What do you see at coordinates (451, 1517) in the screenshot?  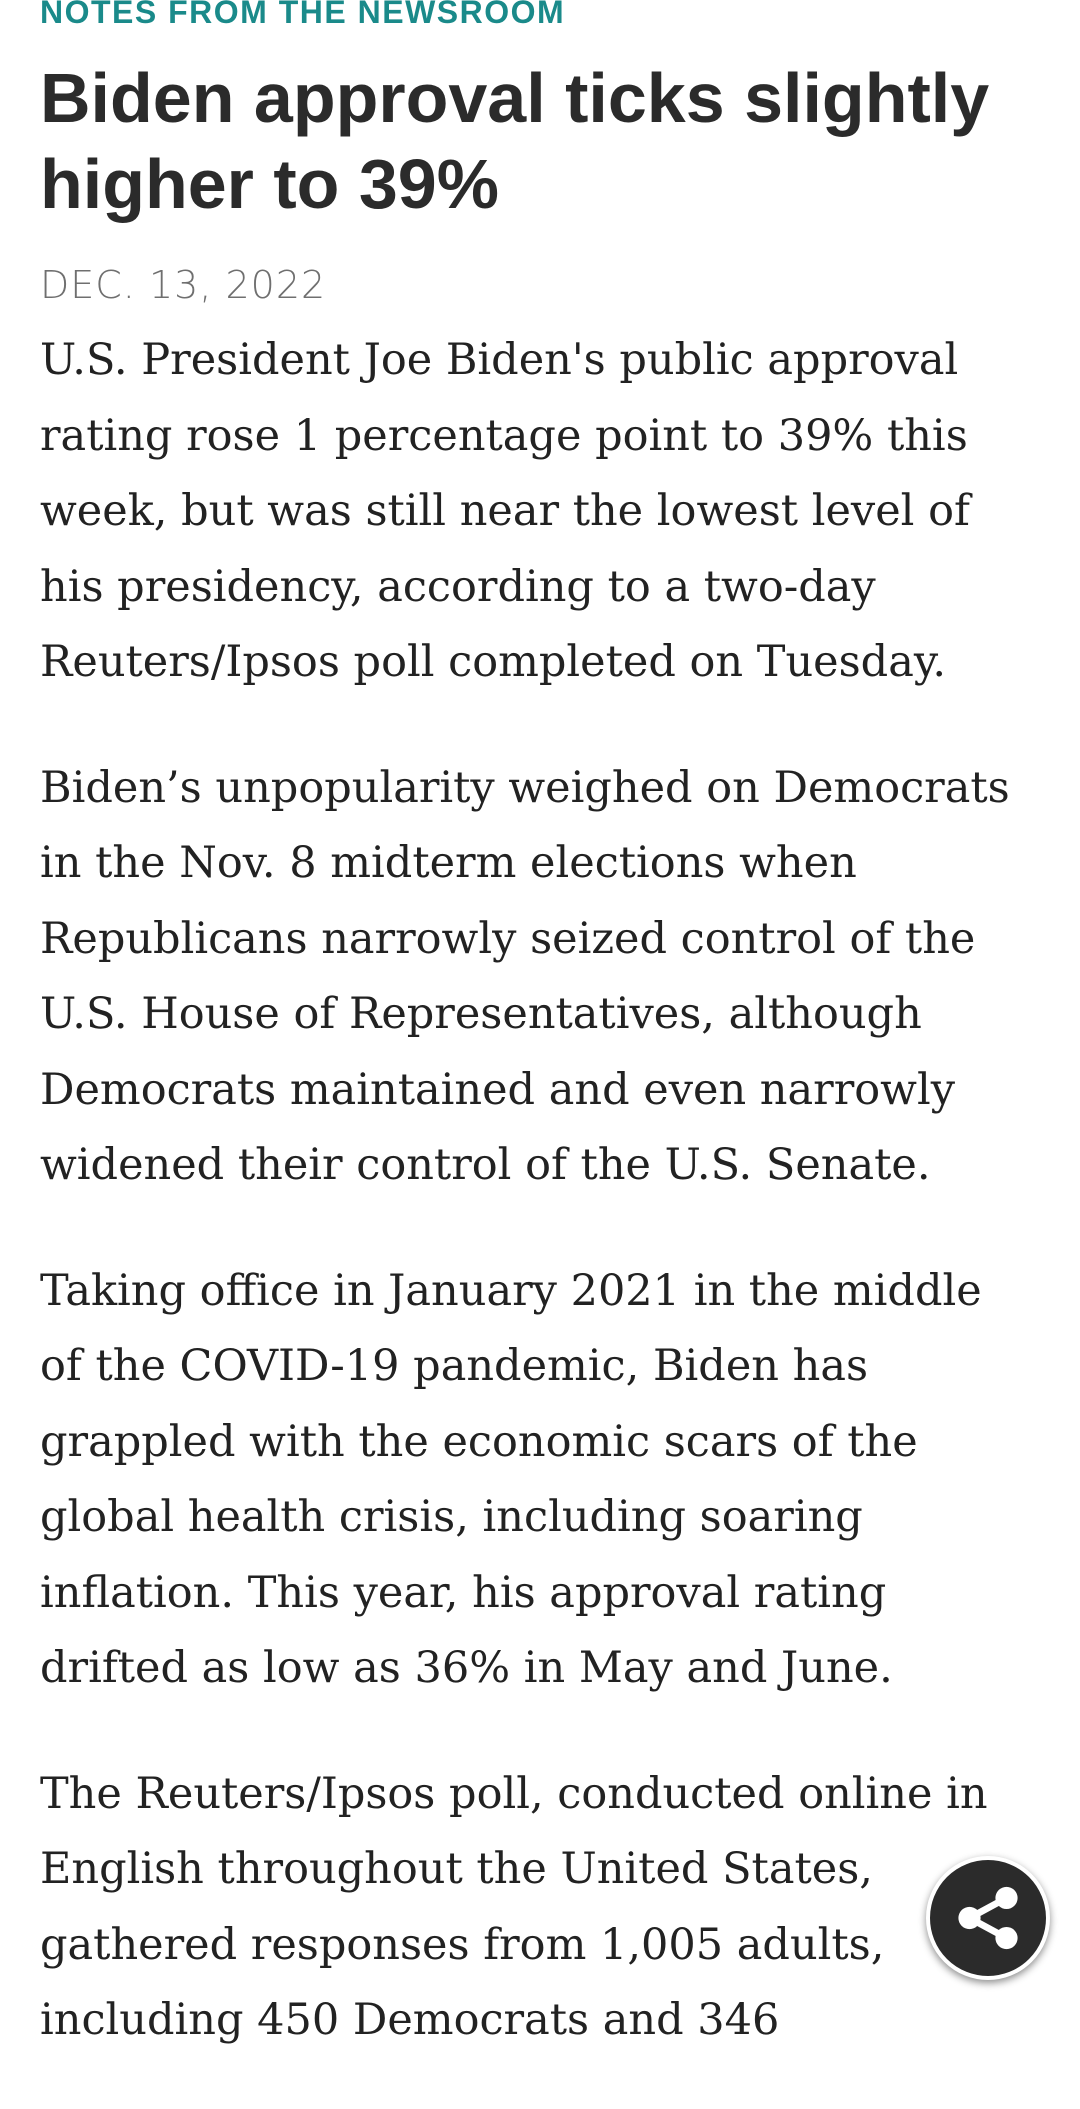 I see `paragraph-line: global health crisis, including soaring` at bounding box center [451, 1517].